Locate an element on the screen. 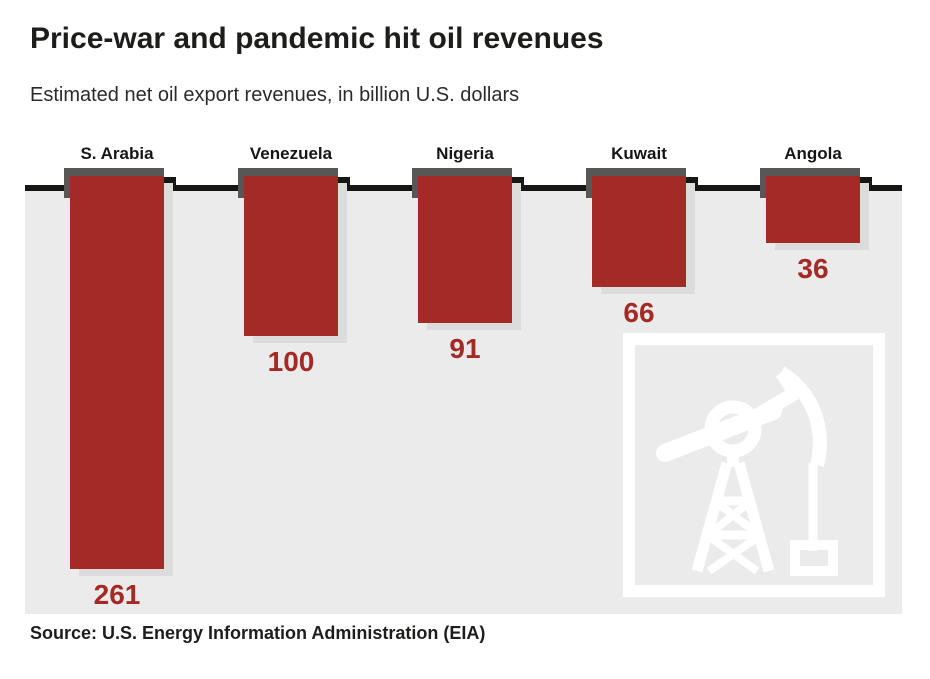 The image size is (930, 679). bar-value-label: 91 is located at coordinates (465, 348).